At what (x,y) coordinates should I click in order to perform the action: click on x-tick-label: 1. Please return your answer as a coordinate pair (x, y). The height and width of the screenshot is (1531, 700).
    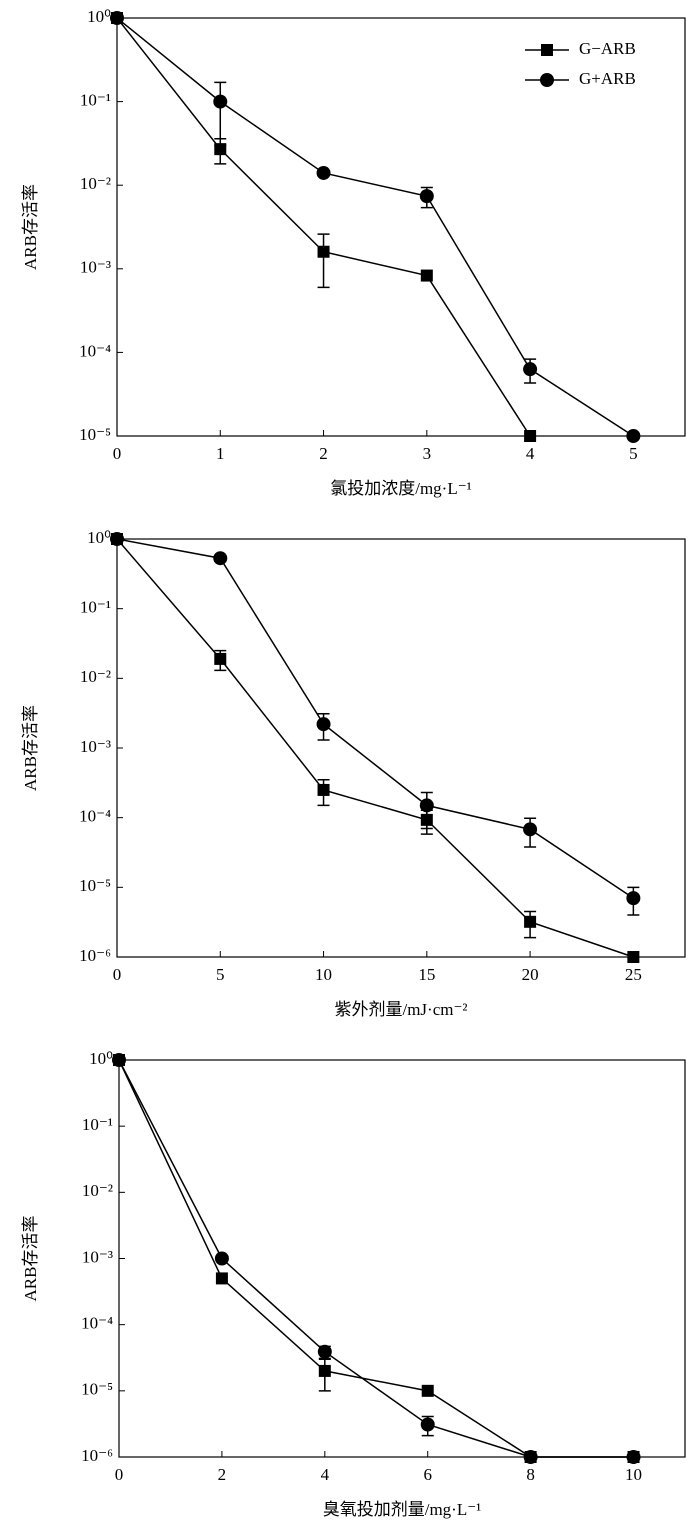
    Looking at the image, I should click on (220, 453).